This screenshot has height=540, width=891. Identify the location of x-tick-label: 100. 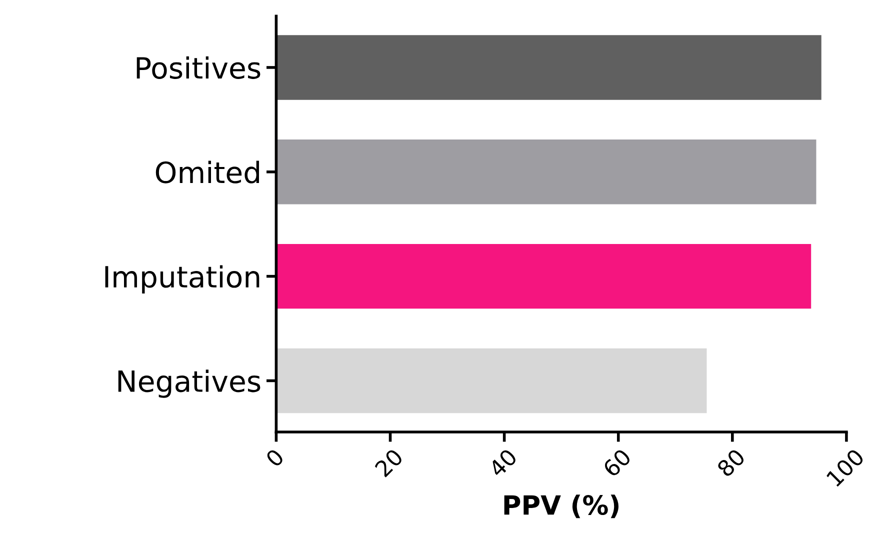
(845, 468).